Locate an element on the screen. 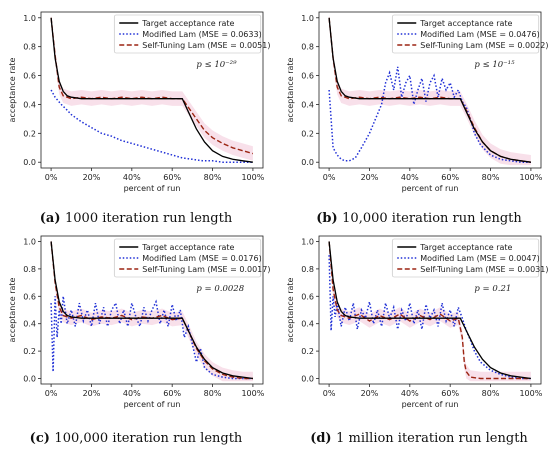  panel-caption: (b) 10,000 iteration run length is located at coordinates (419, 218).